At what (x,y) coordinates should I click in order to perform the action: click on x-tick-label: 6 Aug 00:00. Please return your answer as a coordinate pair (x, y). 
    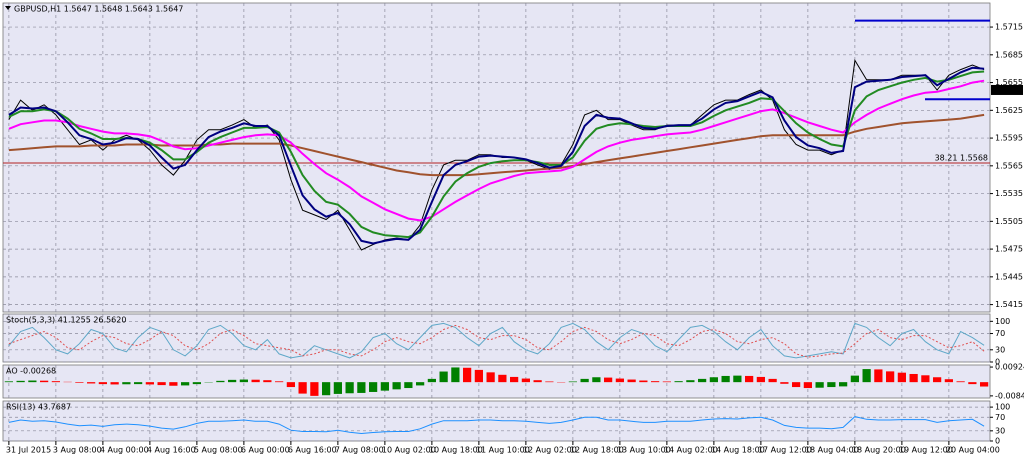
    Looking at the image, I should click on (265, 450).